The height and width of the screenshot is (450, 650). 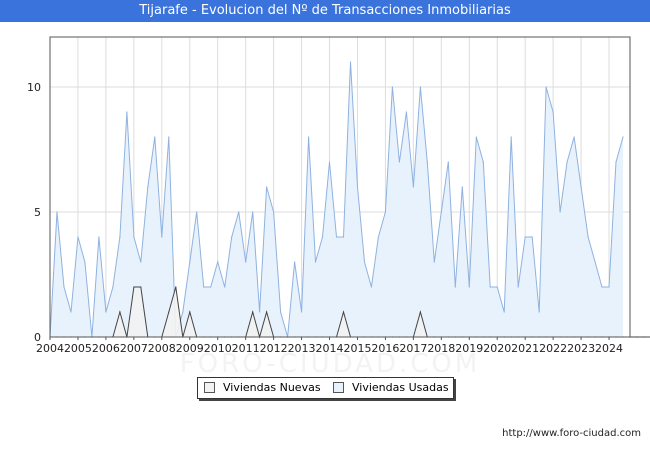 I want to click on x-tick-label: 2021, so click(x=525, y=348).